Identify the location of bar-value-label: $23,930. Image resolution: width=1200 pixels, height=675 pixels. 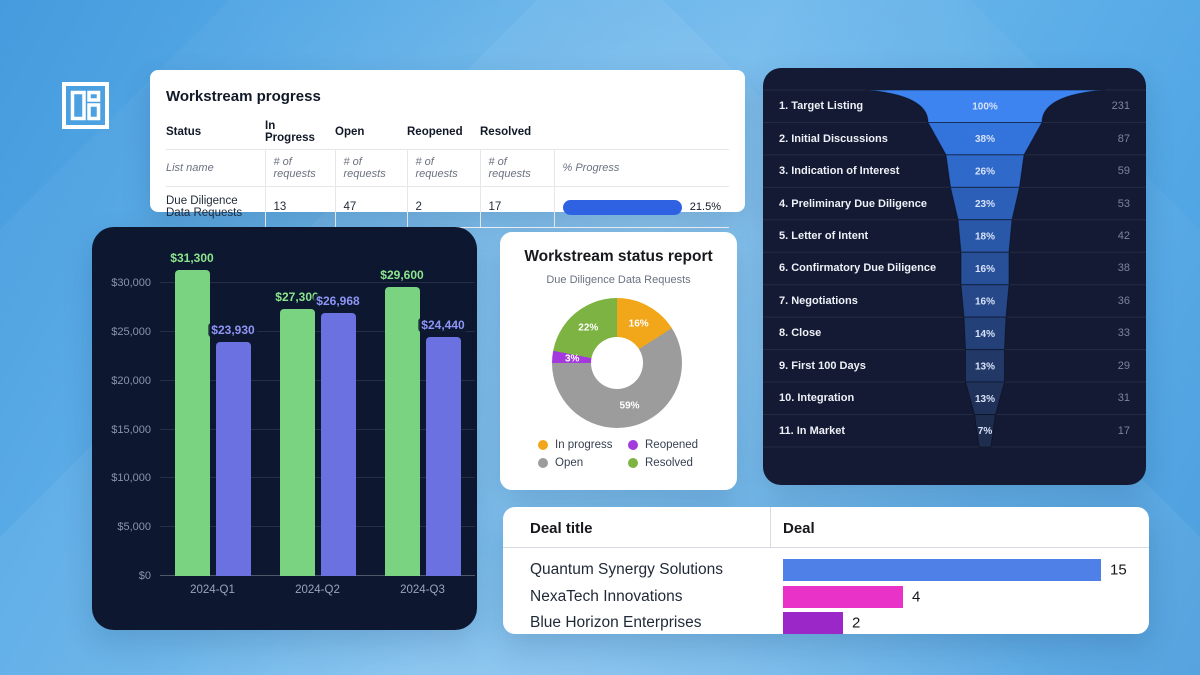
(233, 330).